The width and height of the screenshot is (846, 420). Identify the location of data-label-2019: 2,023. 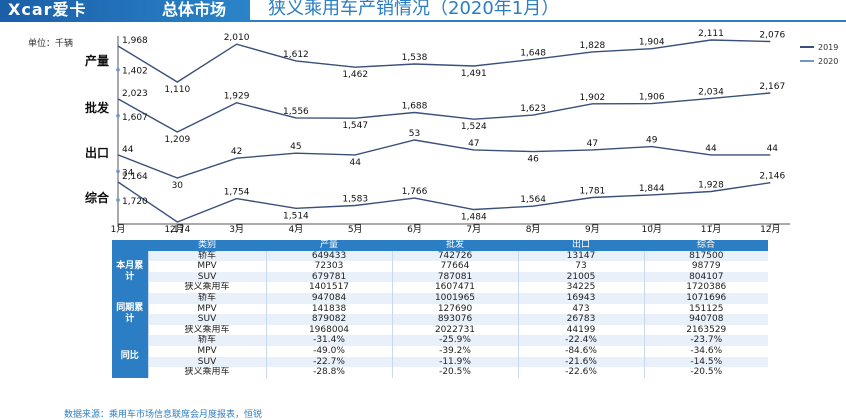
(135, 94).